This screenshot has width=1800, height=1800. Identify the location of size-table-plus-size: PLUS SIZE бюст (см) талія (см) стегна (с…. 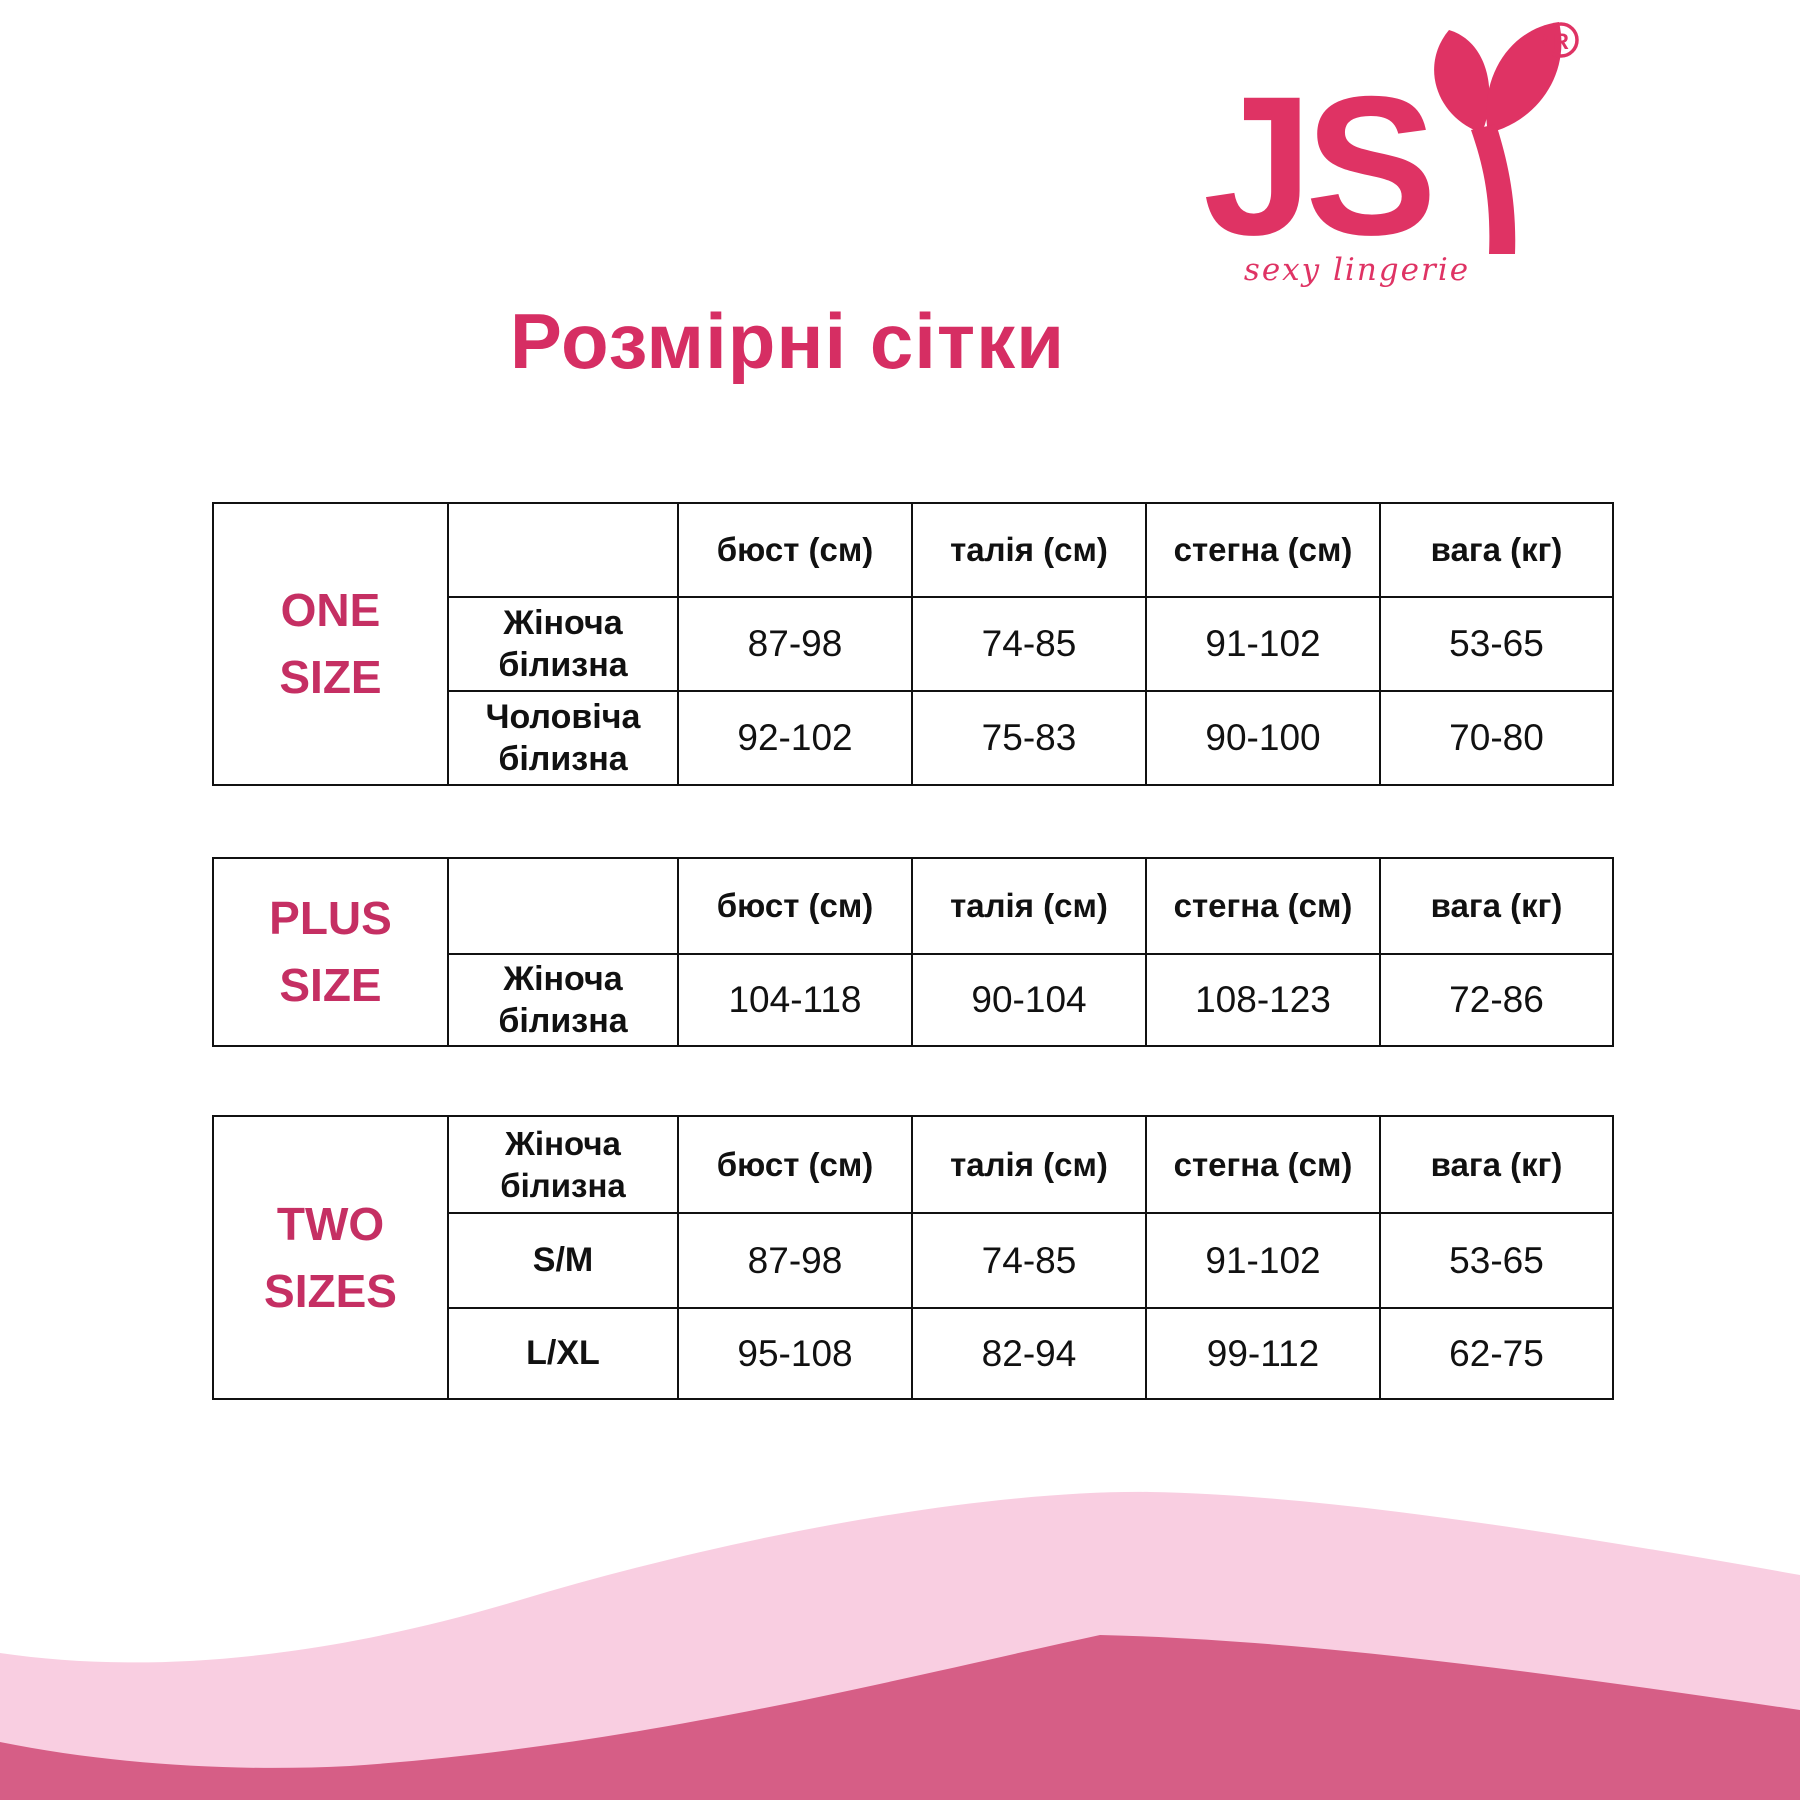
(913, 952).